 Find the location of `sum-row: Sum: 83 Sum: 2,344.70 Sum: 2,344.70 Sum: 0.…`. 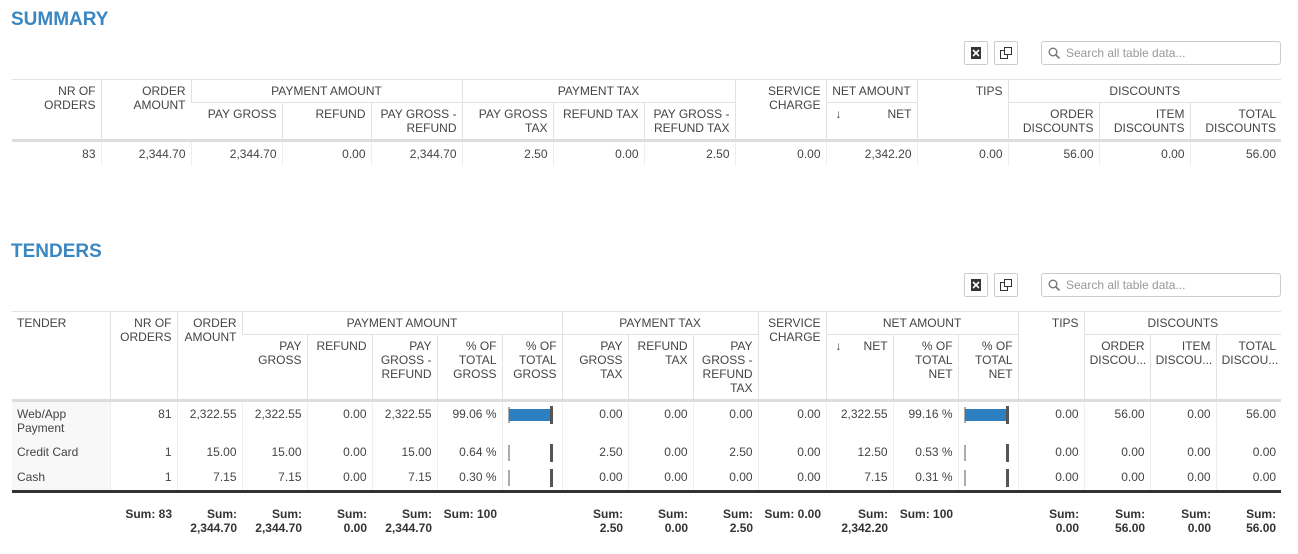

sum-row: Sum: 83 Sum: 2,344.70 Sum: 2,344.70 Sum: 0.… is located at coordinates (647, 515).